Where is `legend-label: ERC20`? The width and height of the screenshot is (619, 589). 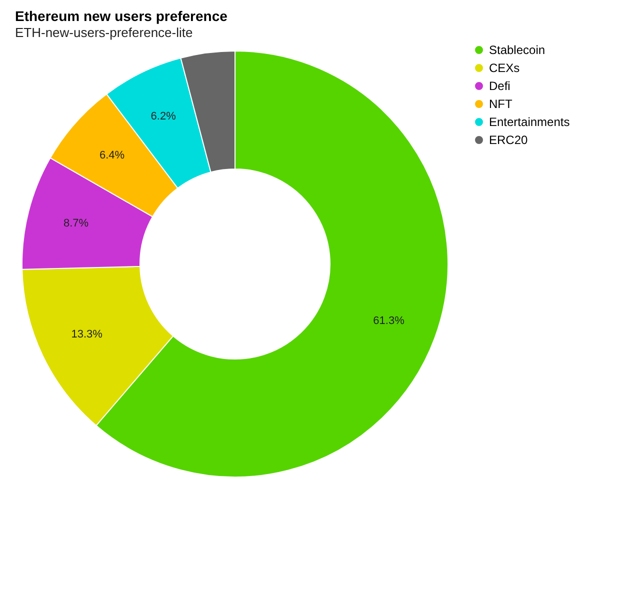 legend-label: ERC20 is located at coordinates (508, 140).